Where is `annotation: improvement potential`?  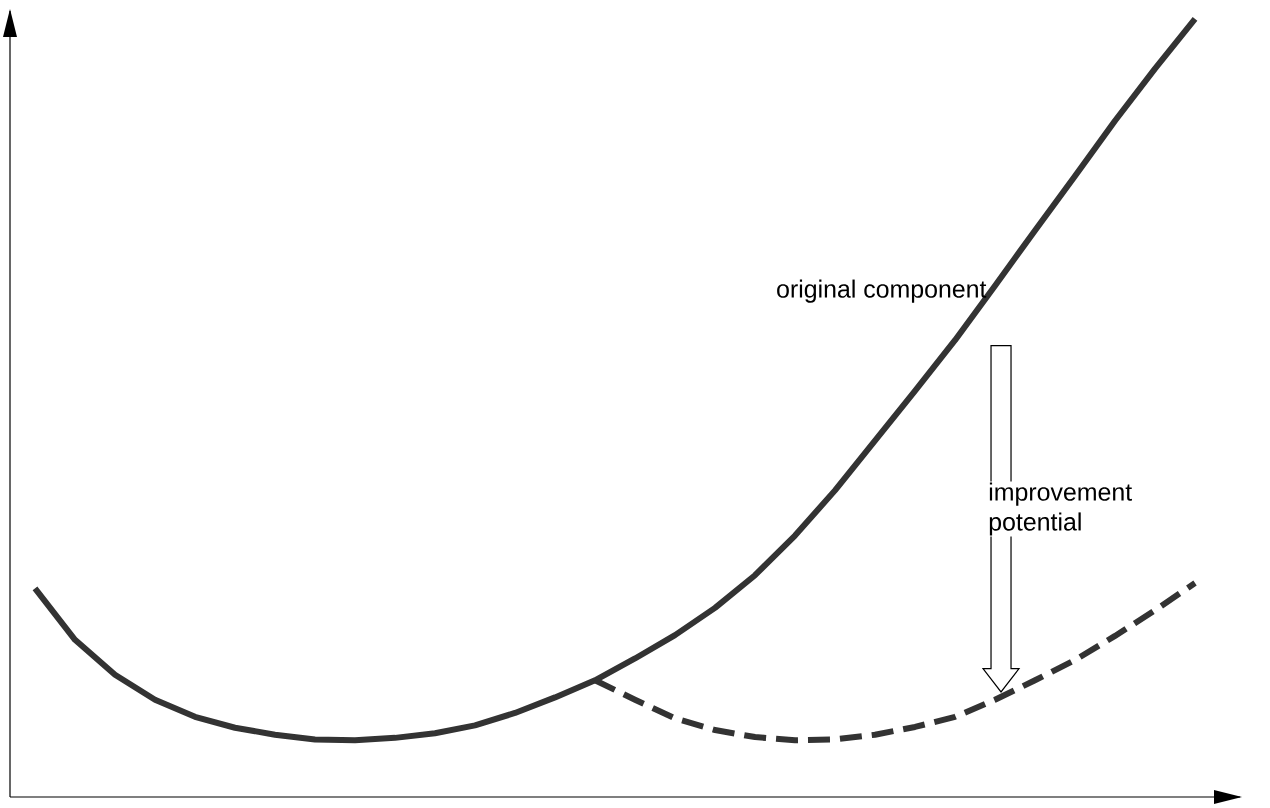 annotation: improvement potential is located at coordinates (1060, 509).